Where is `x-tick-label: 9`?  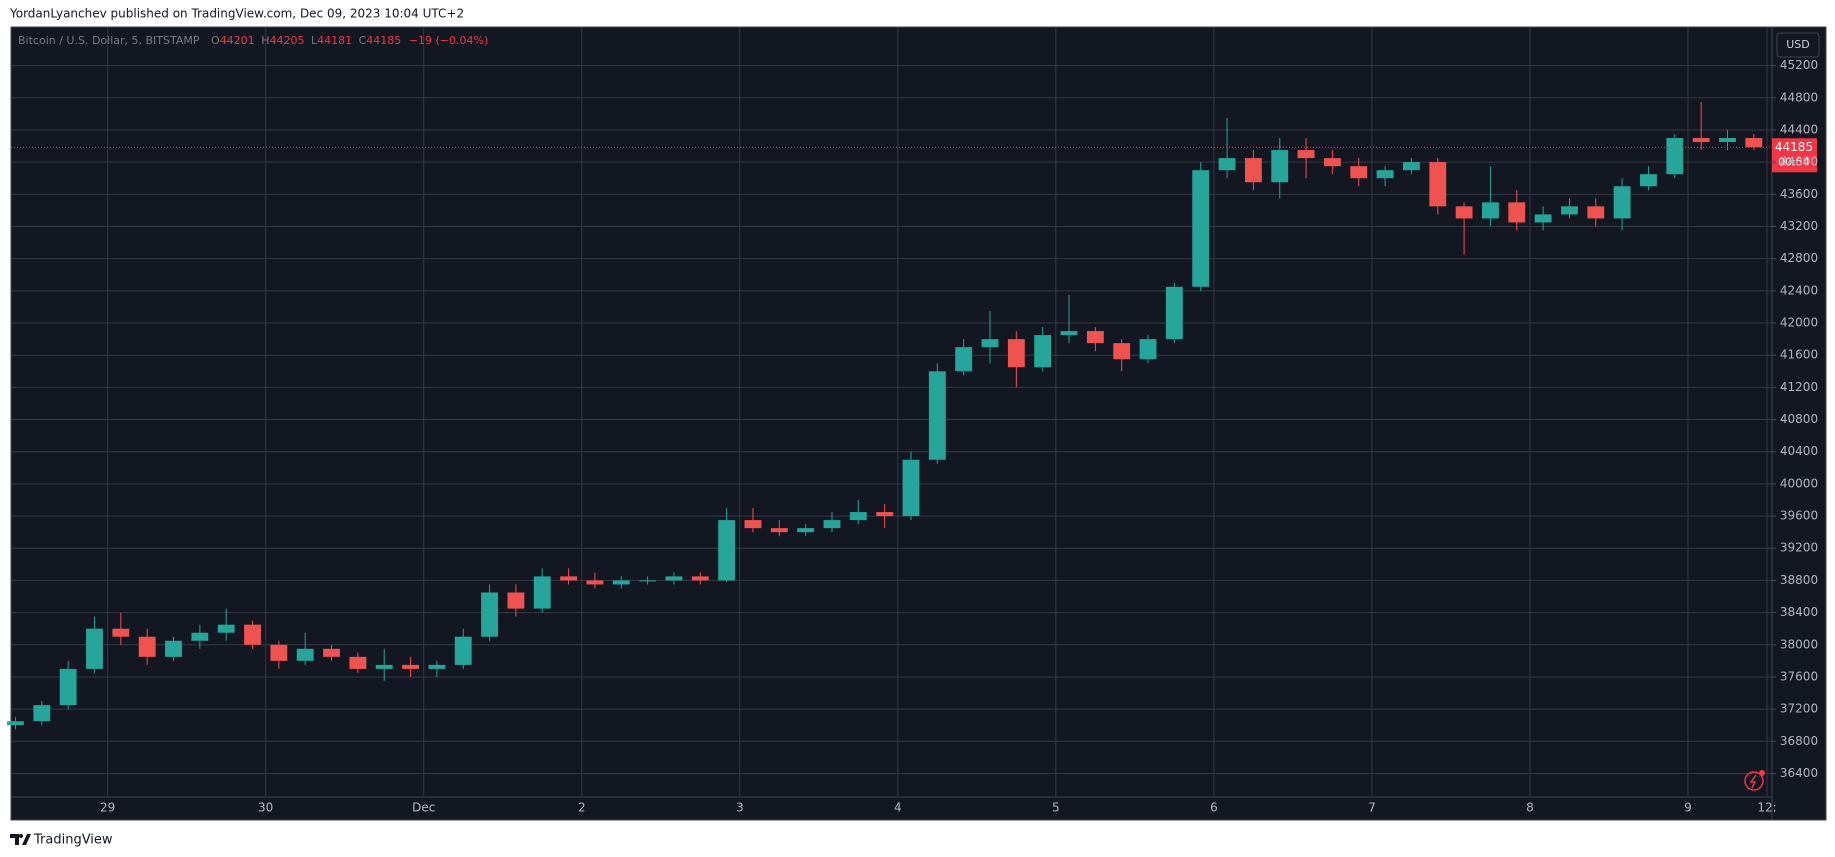 x-tick-label: 9 is located at coordinates (1688, 808).